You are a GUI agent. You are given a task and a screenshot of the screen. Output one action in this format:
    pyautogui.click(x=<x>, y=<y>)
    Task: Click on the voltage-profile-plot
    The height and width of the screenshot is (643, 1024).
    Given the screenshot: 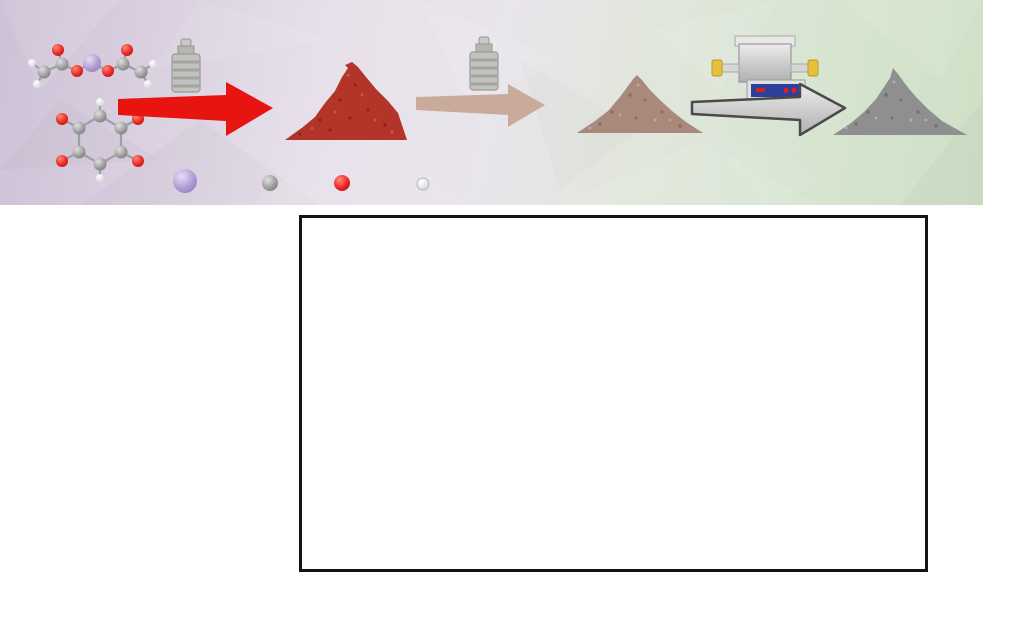 What is the action you would take?
    pyautogui.click(x=130, y=399)
    